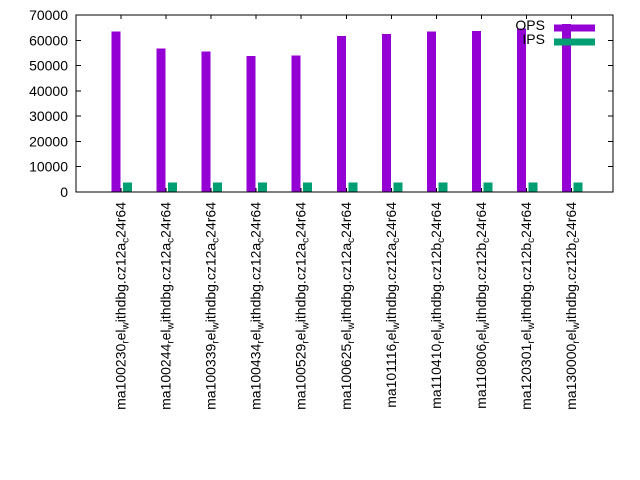 The image size is (640, 480). Describe the element at coordinates (257, 306) in the screenshot. I see `x-category-label: ma100434relwithdbg.cz12ac24r64` at that location.